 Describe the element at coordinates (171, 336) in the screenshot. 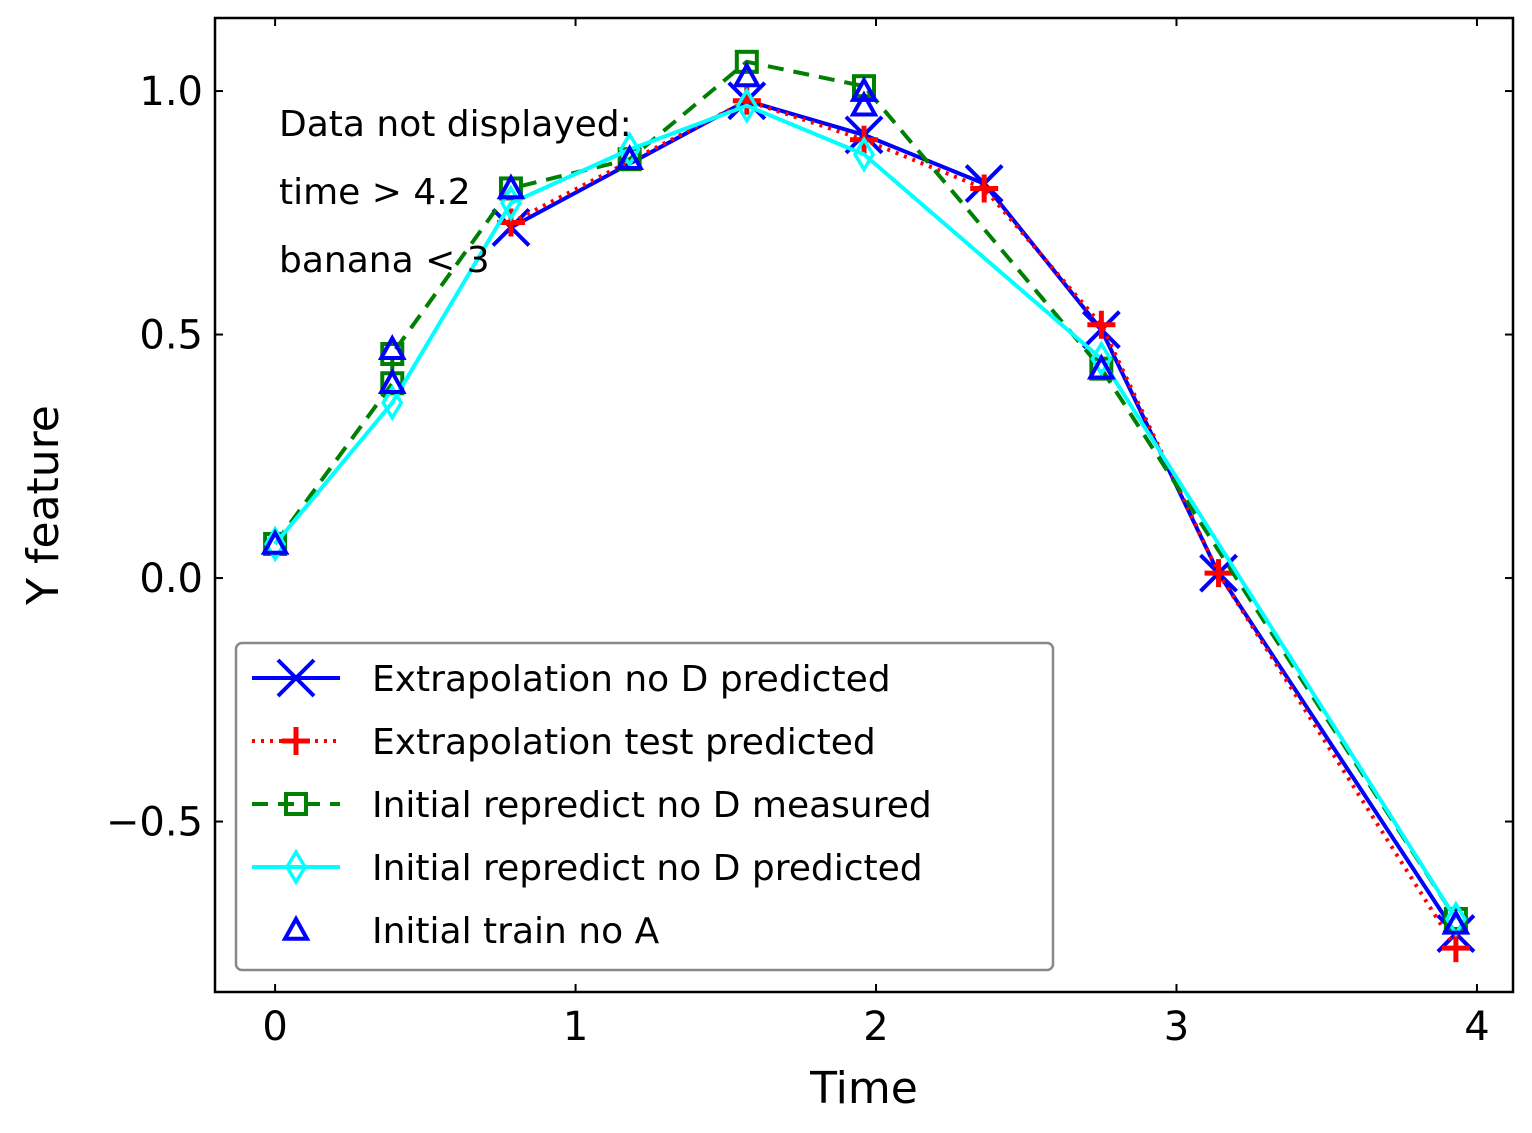

I see `y-tick-label: 0.5` at that location.